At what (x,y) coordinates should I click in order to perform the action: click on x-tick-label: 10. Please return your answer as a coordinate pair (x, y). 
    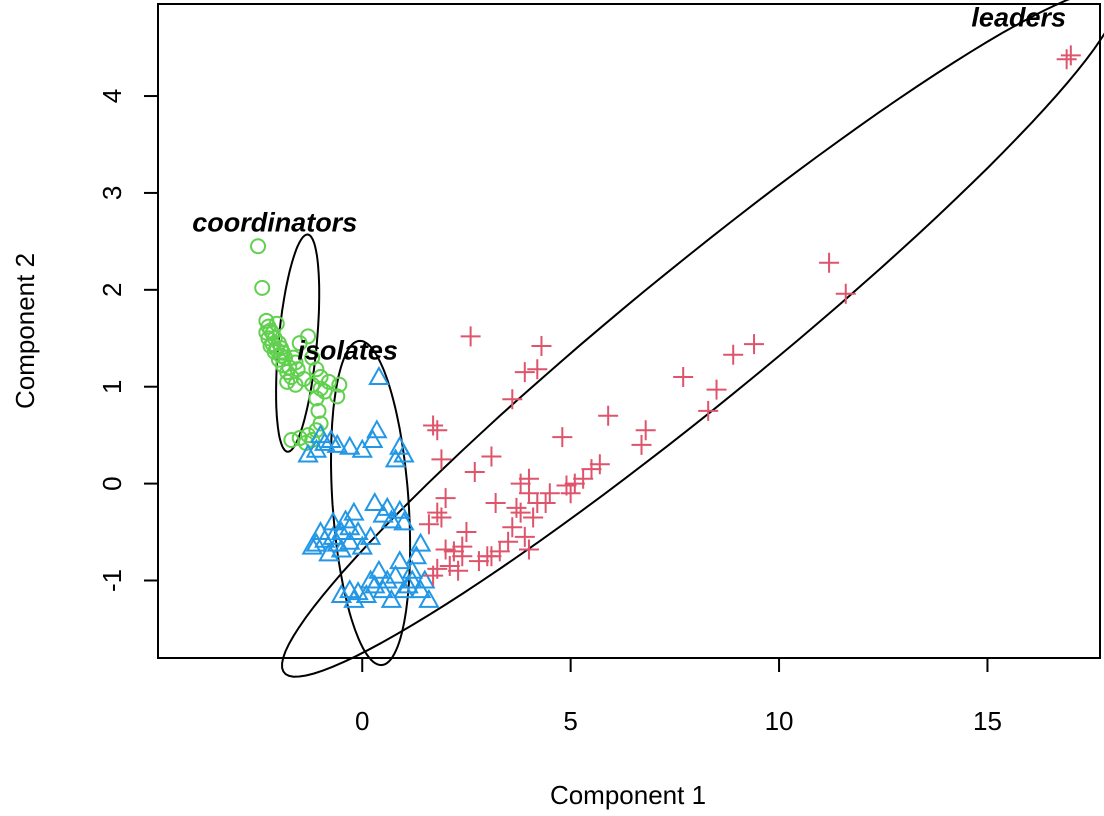
    Looking at the image, I should click on (779, 721).